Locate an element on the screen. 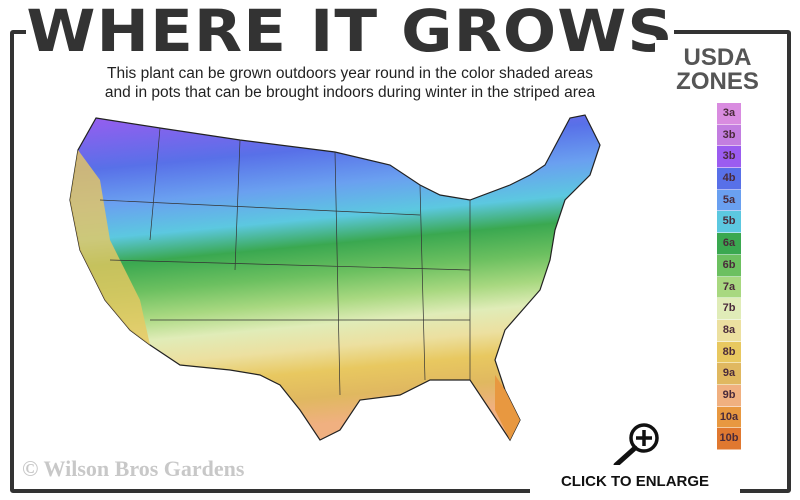 Image resolution: width=800 pixels, height=500 pixels. magnifier-plus-icon is located at coordinates (638, 445).